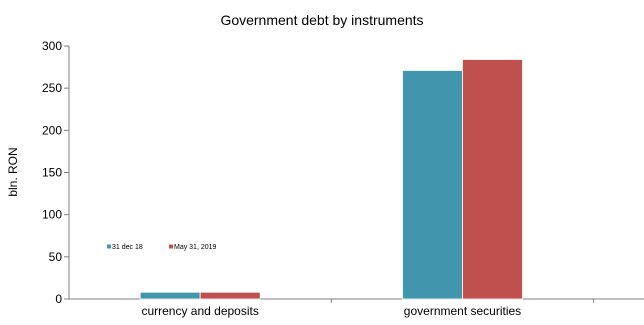 The width and height of the screenshot is (644, 325). I want to click on y-axis-label: bln. RON, so click(13, 171).